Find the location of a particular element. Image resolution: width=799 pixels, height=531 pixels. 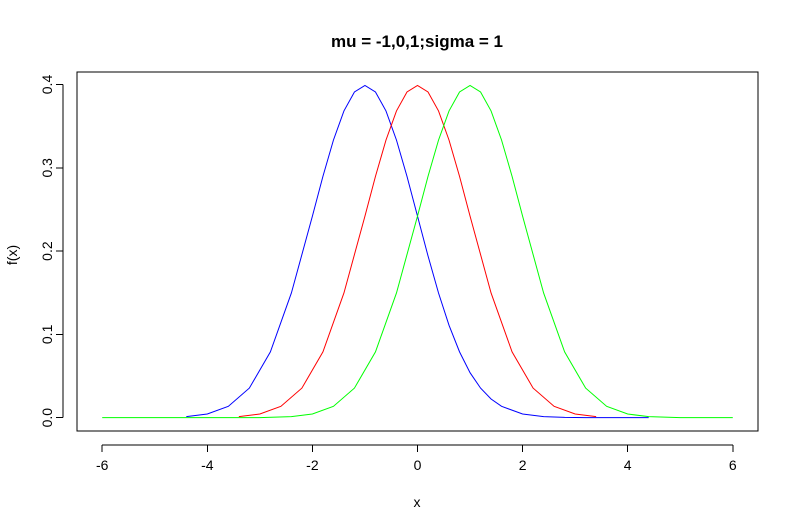

y-axis: 0.0 0.1 0.2 0.3 0.4 is located at coordinates (51, 251).